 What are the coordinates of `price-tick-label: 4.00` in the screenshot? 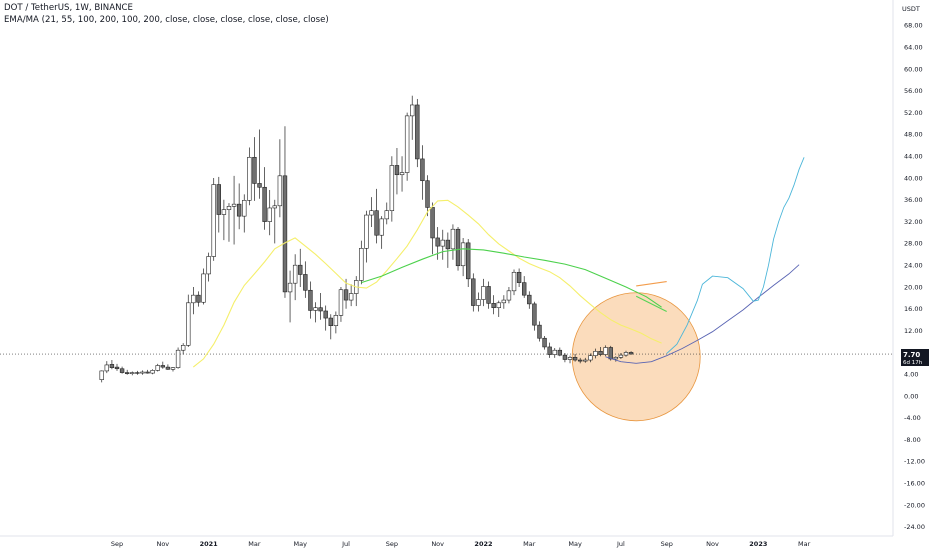 It's located at (911, 375).